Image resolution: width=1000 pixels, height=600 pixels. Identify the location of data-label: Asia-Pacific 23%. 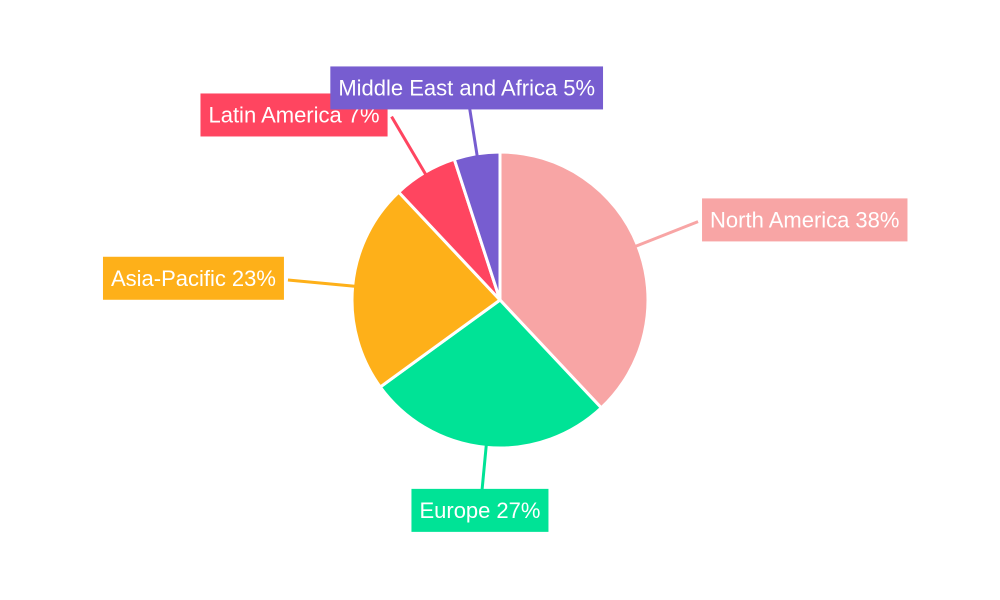
(193, 278).